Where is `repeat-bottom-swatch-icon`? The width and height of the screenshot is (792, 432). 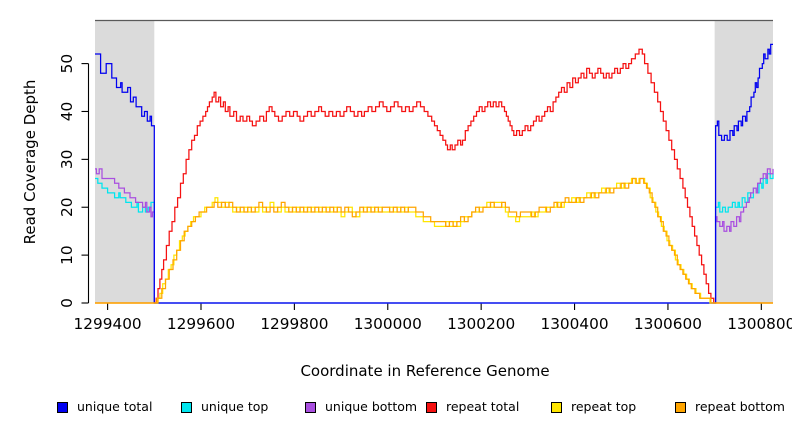
repeat-bottom-swatch-icon is located at coordinates (680, 407).